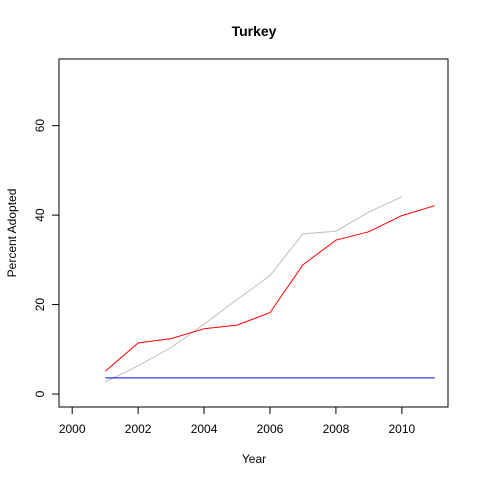 Image resolution: width=480 pixels, height=480 pixels. I want to click on x-tick-label: 2004, so click(204, 429).